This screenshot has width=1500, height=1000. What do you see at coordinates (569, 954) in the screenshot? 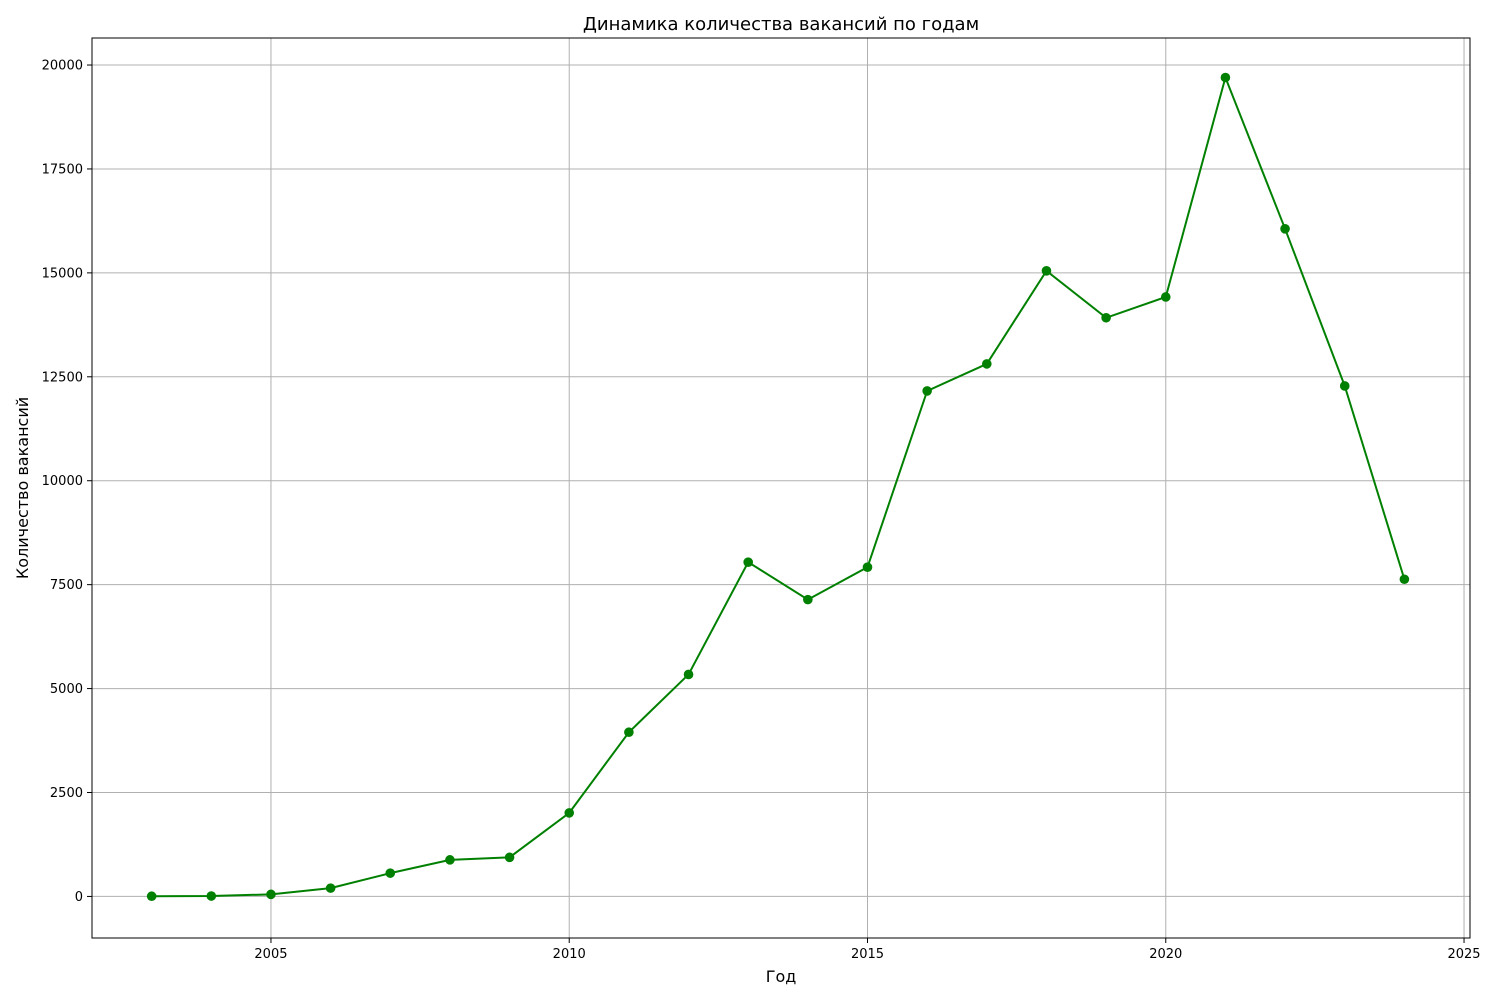
I see `x-tick-label: 2010` at bounding box center [569, 954].